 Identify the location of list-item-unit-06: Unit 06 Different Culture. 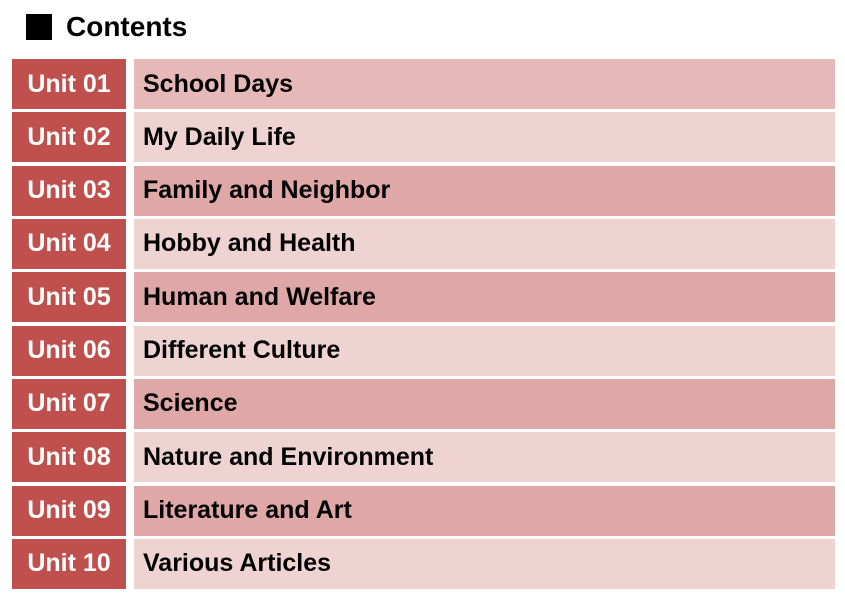
(423, 350).